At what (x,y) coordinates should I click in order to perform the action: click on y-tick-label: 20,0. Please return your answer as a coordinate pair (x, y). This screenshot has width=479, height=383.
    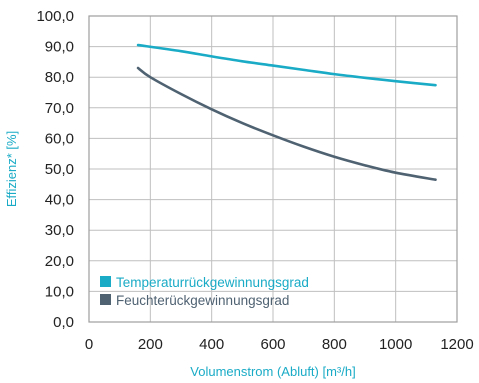
    Looking at the image, I should click on (59, 261).